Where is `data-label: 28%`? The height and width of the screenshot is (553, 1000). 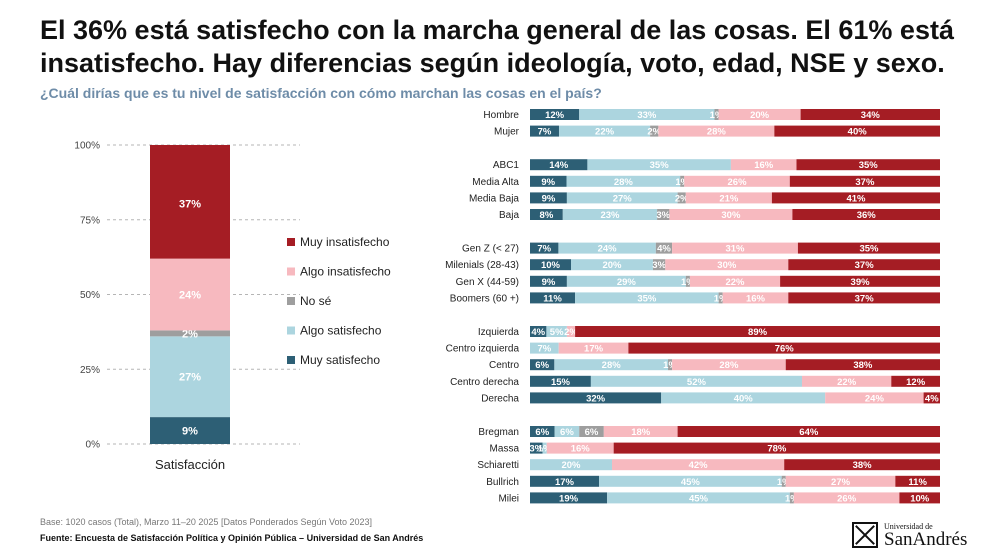 data-label: 28% is located at coordinates (612, 365).